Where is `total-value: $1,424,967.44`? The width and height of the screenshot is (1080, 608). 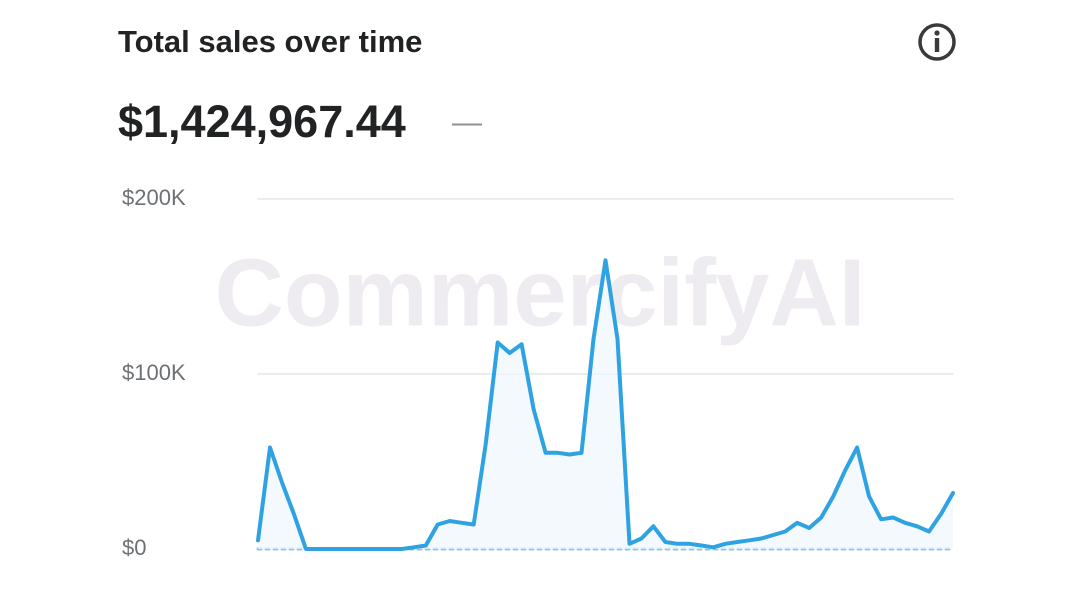 total-value: $1,424,967.44 is located at coordinates (262, 121).